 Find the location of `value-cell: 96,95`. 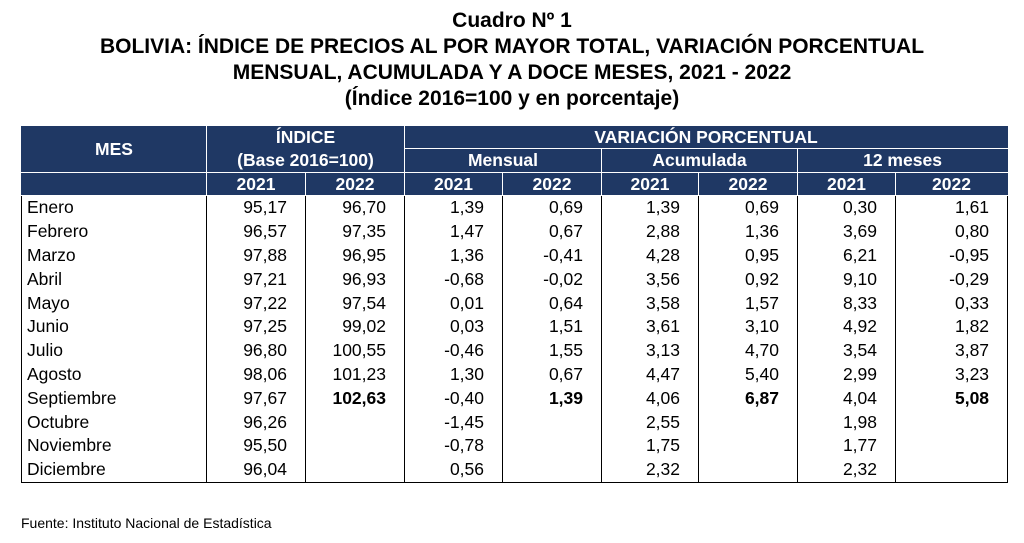

value-cell: 96,95 is located at coordinates (355, 255).